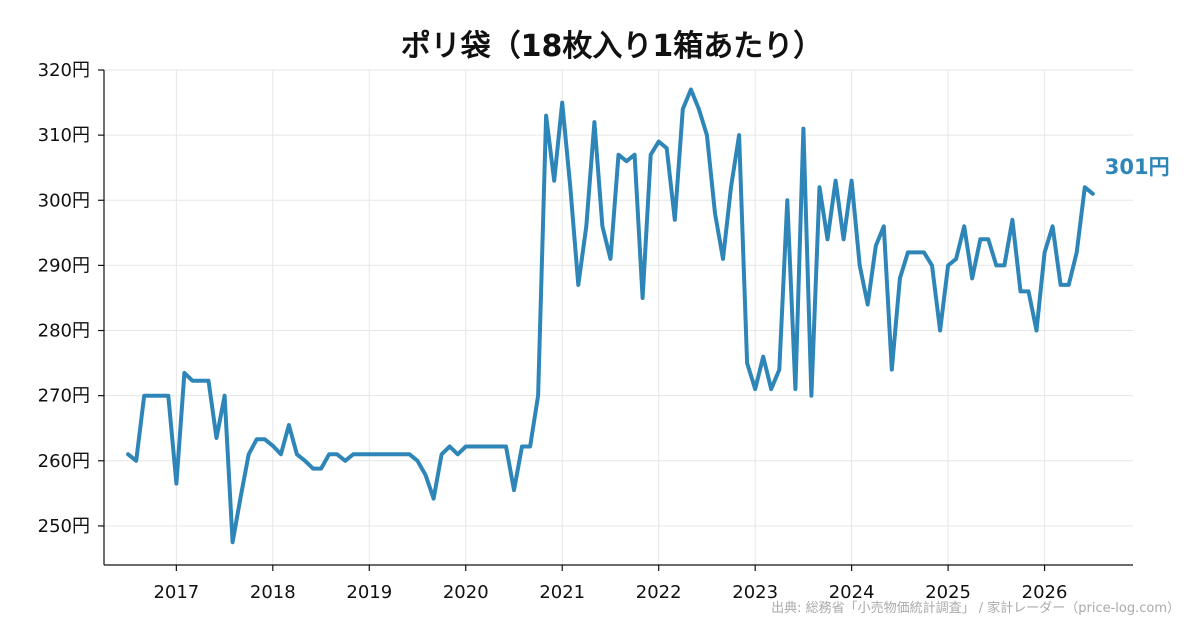  What do you see at coordinates (64, 396) in the screenshot?
I see `y-tick-label: 270円` at bounding box center [64, 396].